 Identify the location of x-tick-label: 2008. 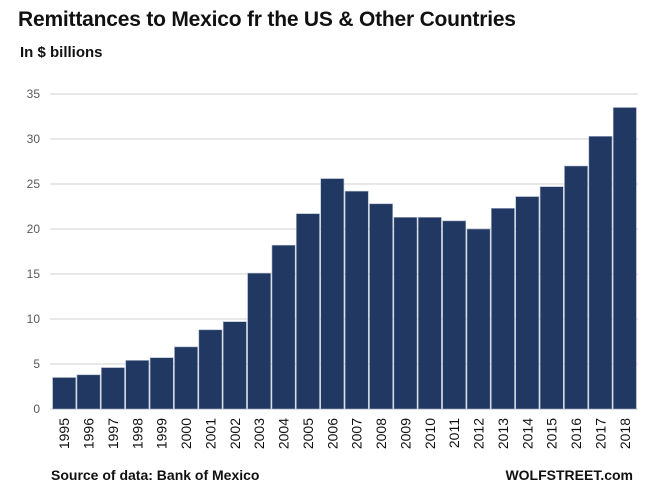
(381, 433).